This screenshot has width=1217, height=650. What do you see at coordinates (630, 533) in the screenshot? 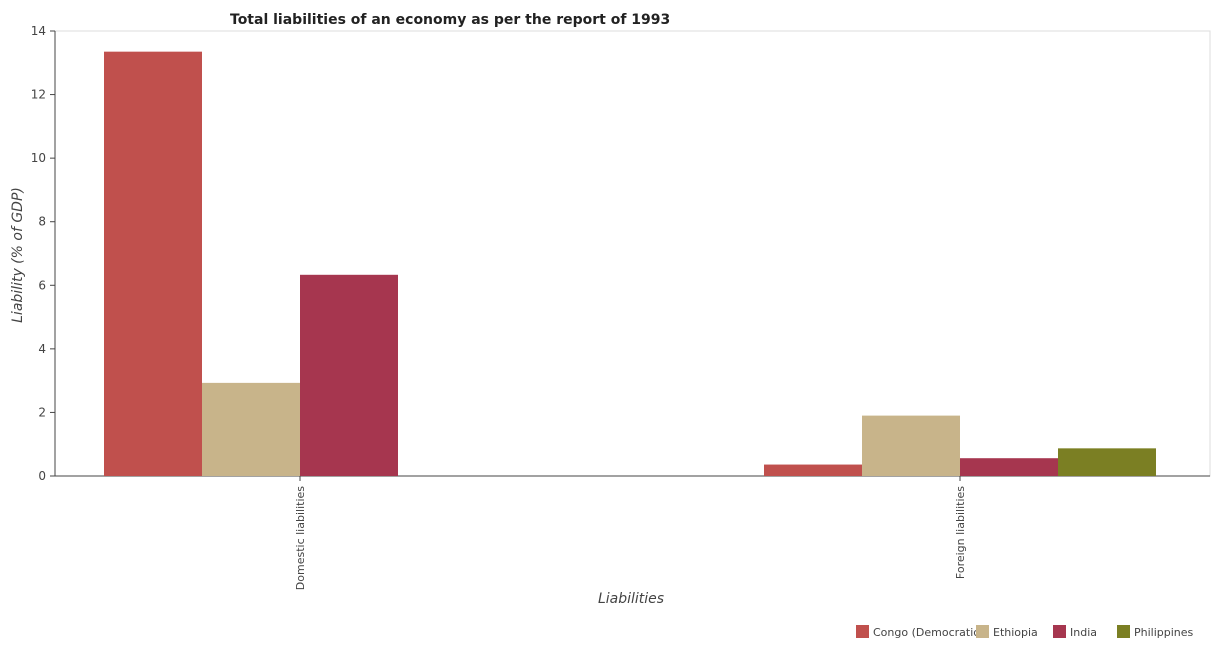
I see `x-categories-group: Domestic liabilities Foreign liabilities` at bounding box center [630, 533].